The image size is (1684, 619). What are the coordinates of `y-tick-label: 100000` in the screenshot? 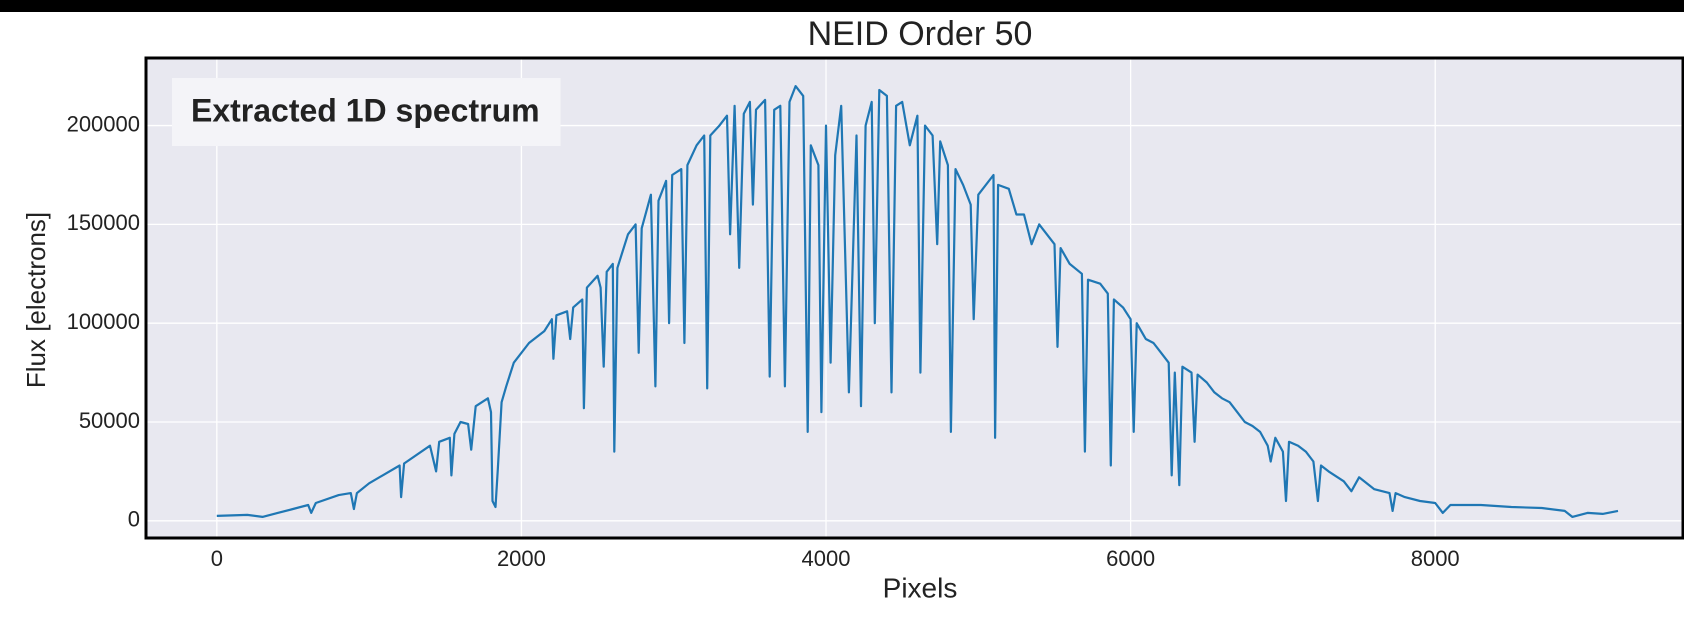 It's located at (103, 321).